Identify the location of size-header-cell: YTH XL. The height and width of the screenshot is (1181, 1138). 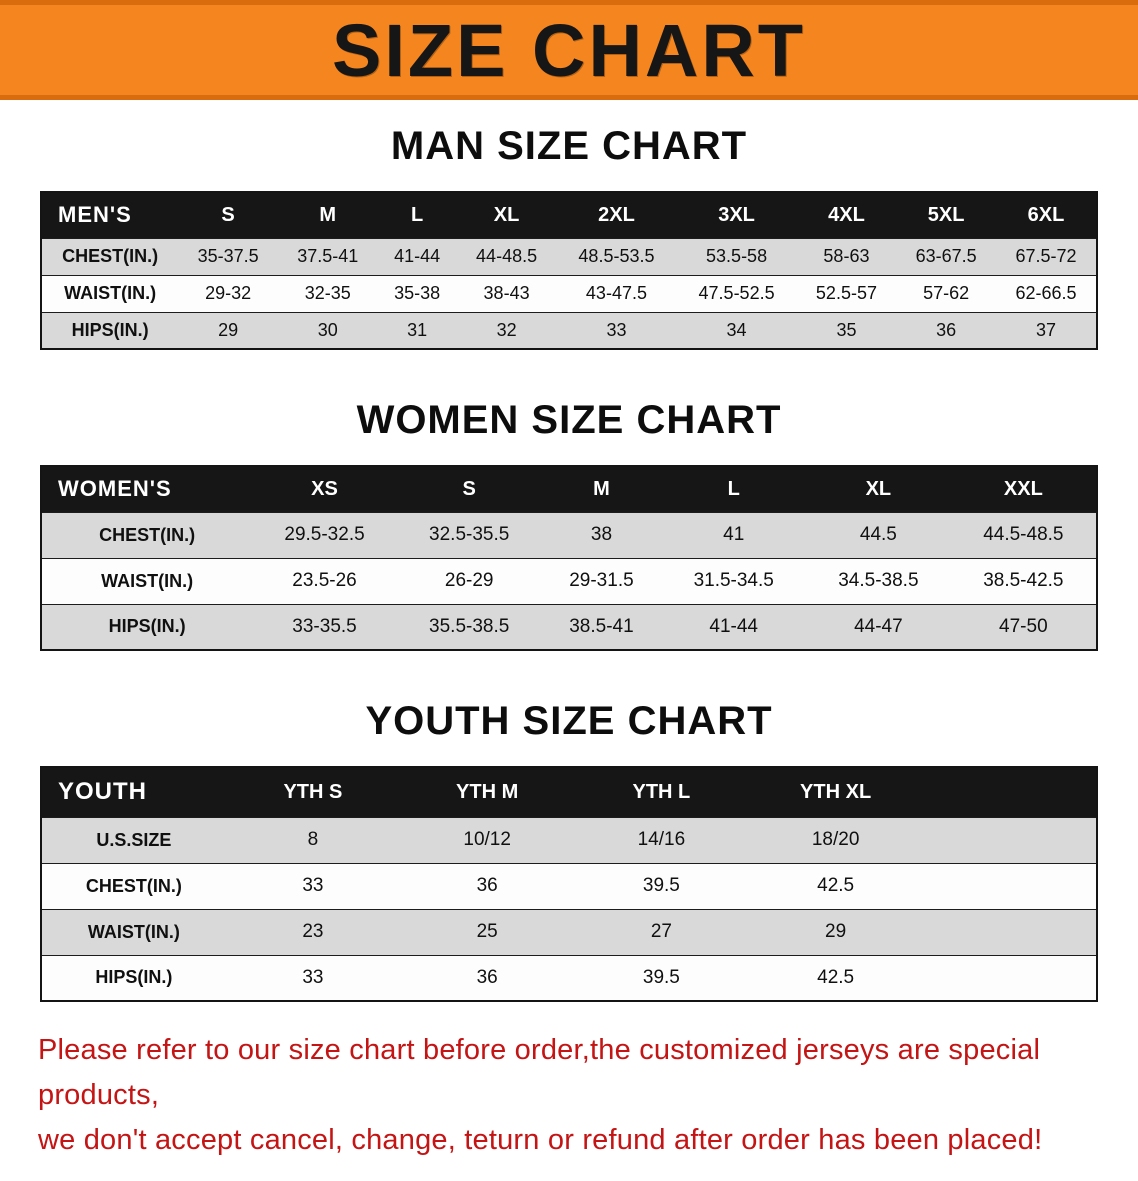
(835, 792).